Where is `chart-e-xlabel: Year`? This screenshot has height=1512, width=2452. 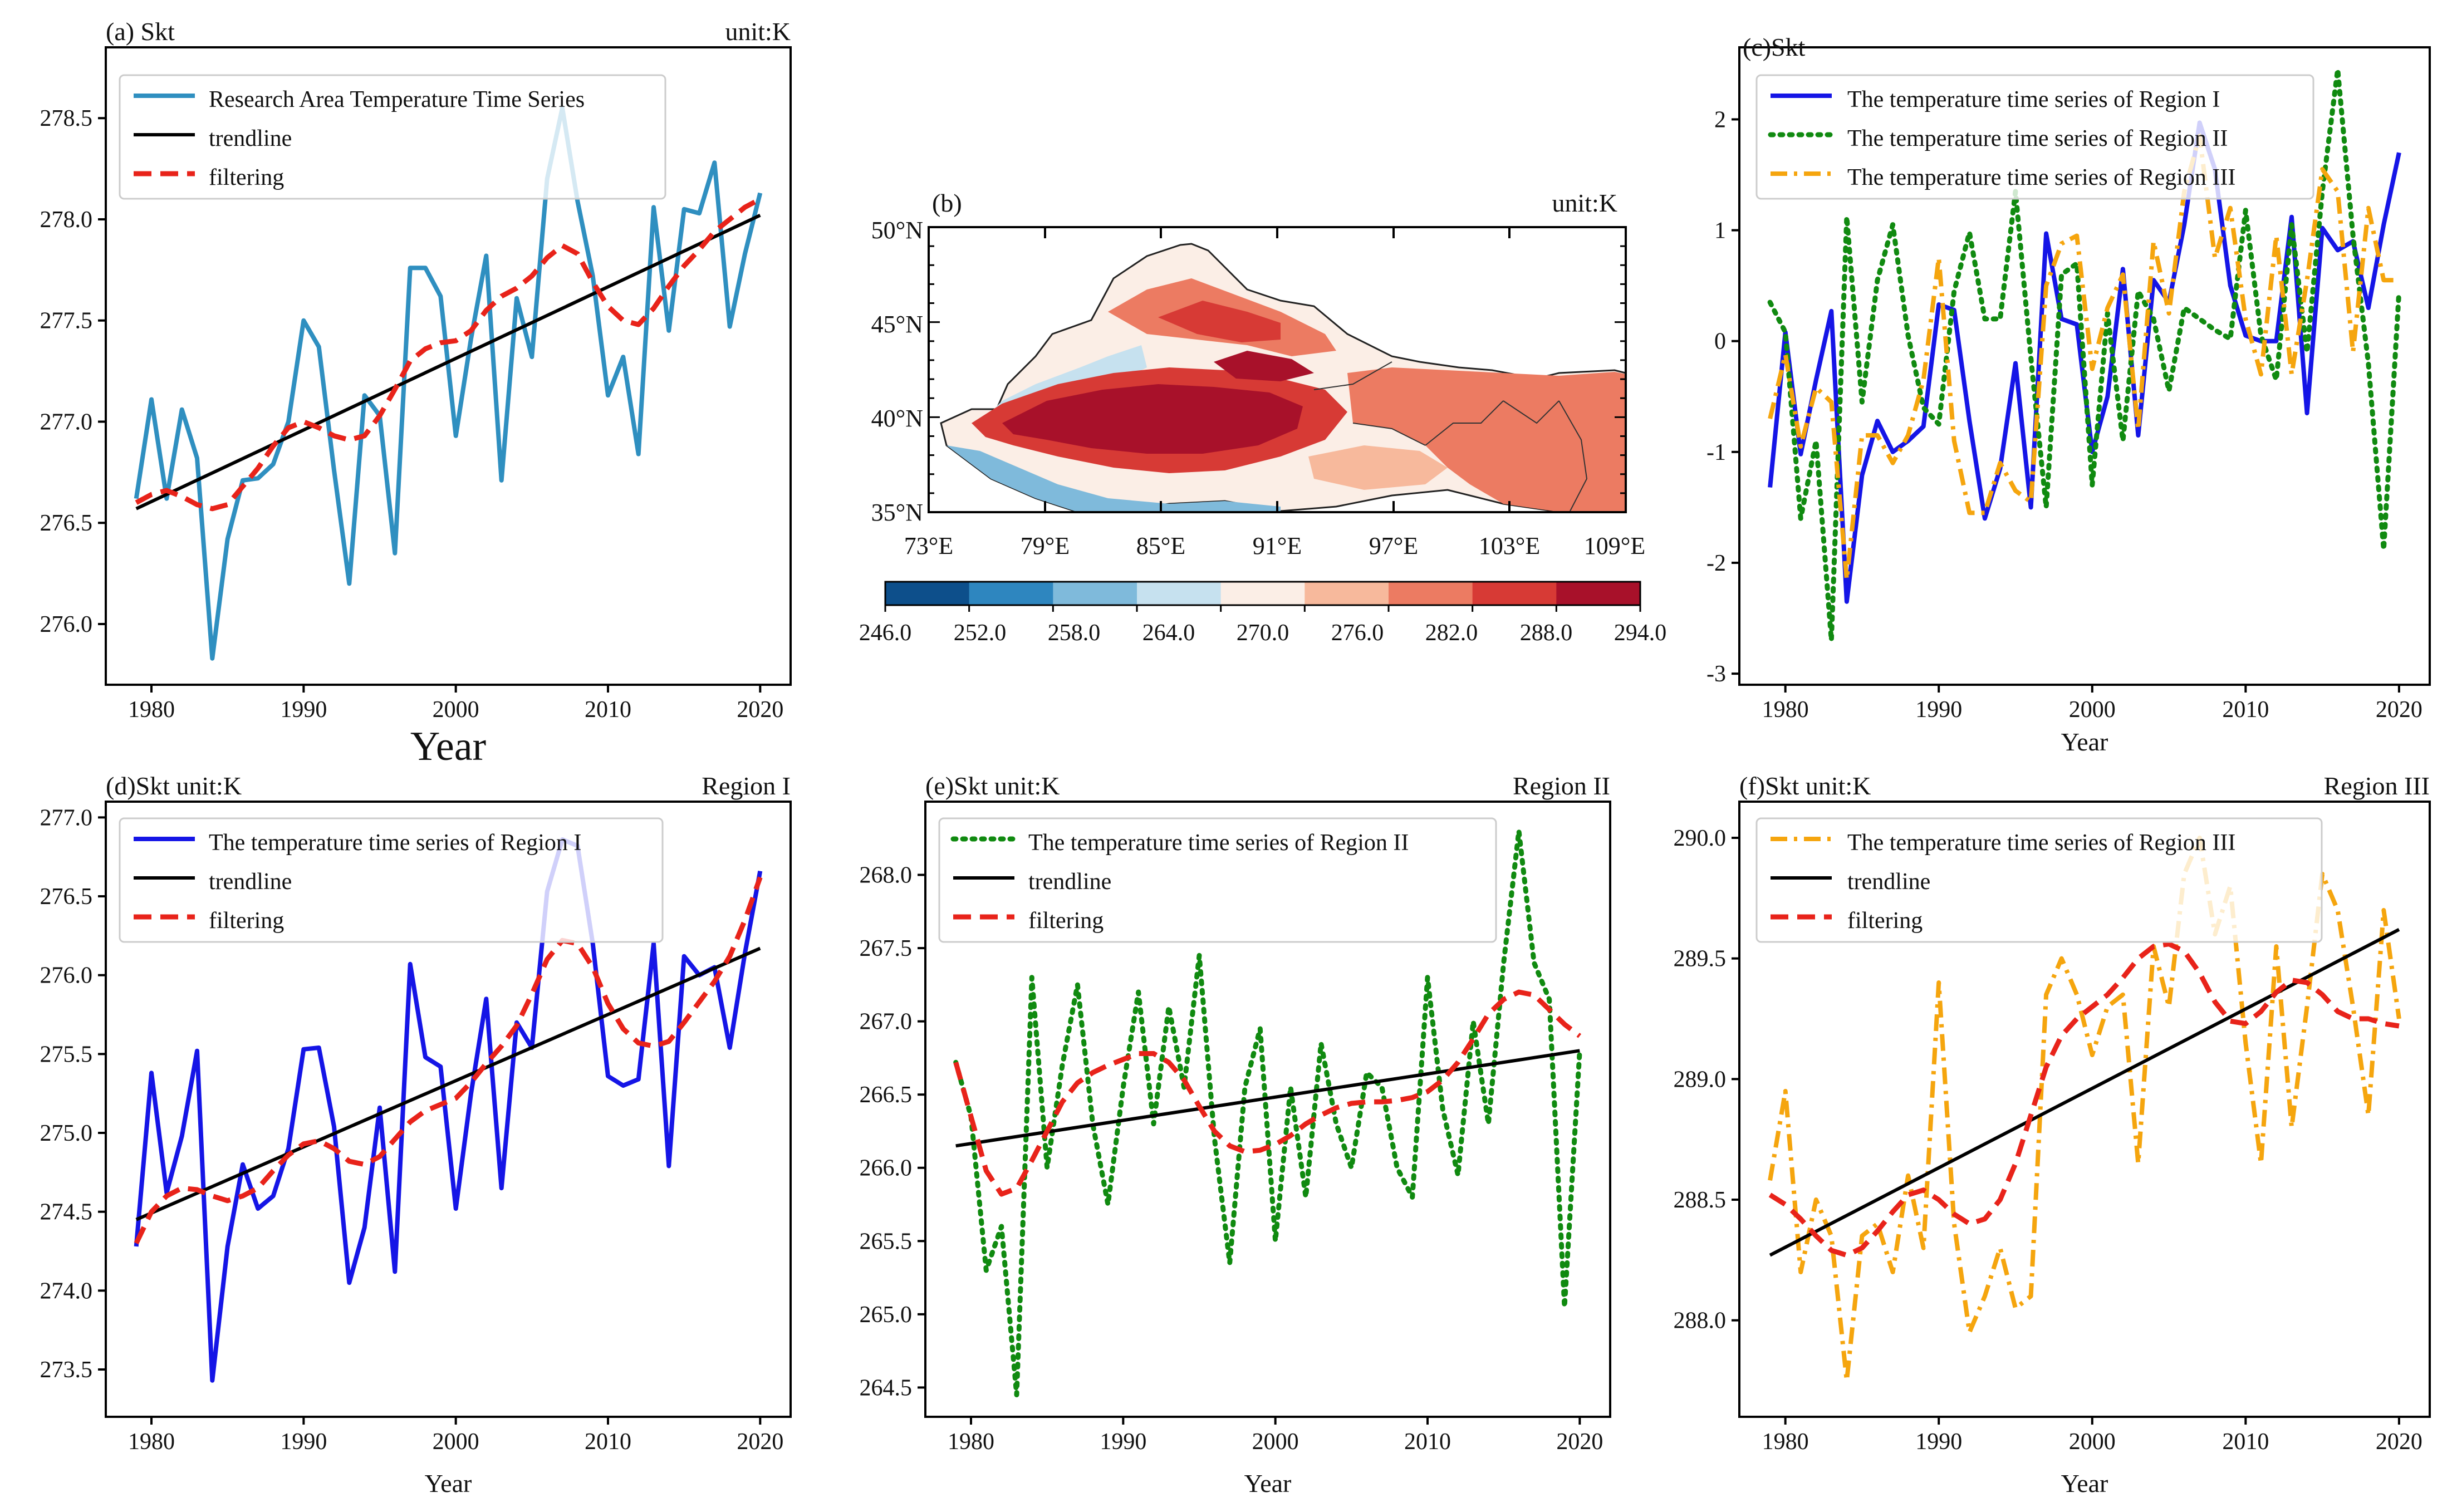
chart-e-xlabel: Year is located at coordinates (1268, 1483).